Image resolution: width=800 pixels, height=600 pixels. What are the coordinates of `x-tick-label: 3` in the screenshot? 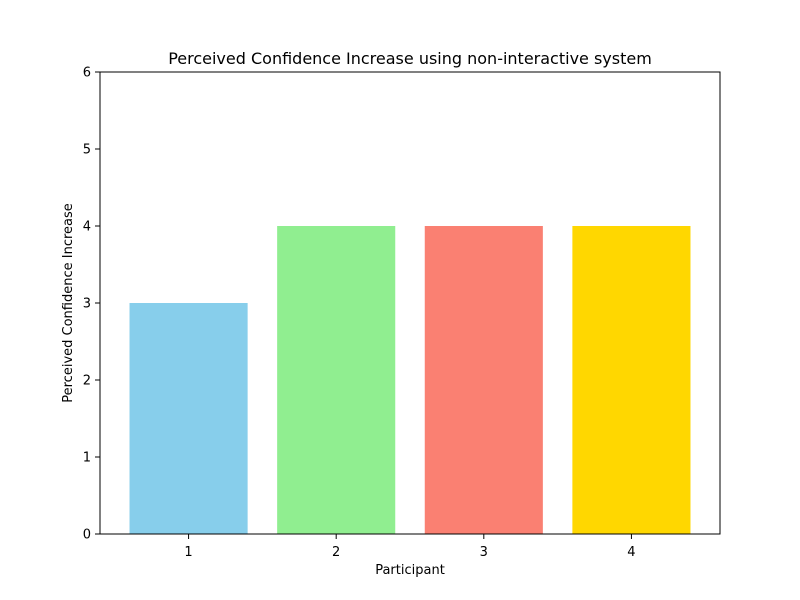 It's located at (484, 552).